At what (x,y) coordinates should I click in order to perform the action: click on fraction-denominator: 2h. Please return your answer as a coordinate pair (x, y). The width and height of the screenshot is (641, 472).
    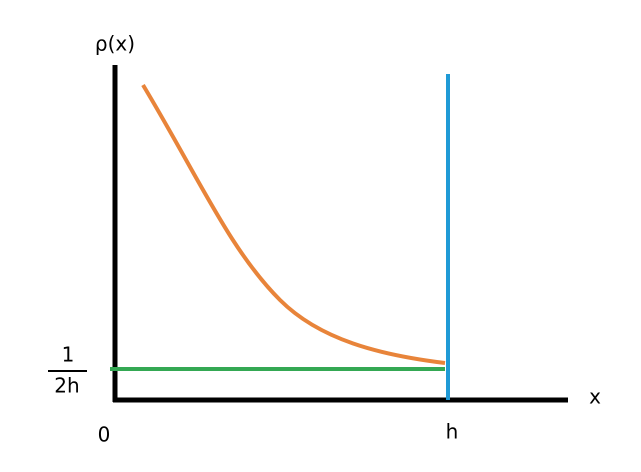
    Looking at the image, I should click on (66, 386).